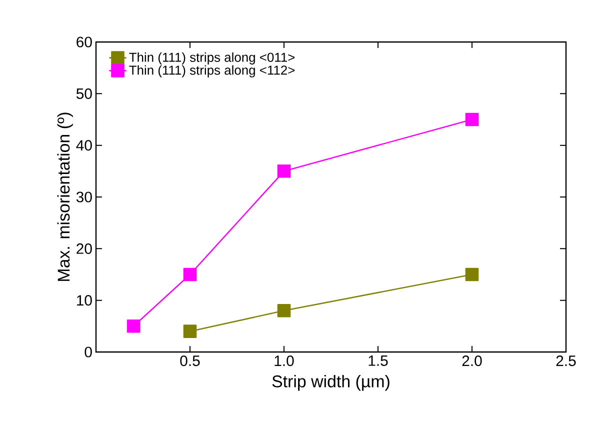 This screenshot has width=591, height=432. I want to click on y-axis-title: Max. misorientation (º), so click(65, 196).